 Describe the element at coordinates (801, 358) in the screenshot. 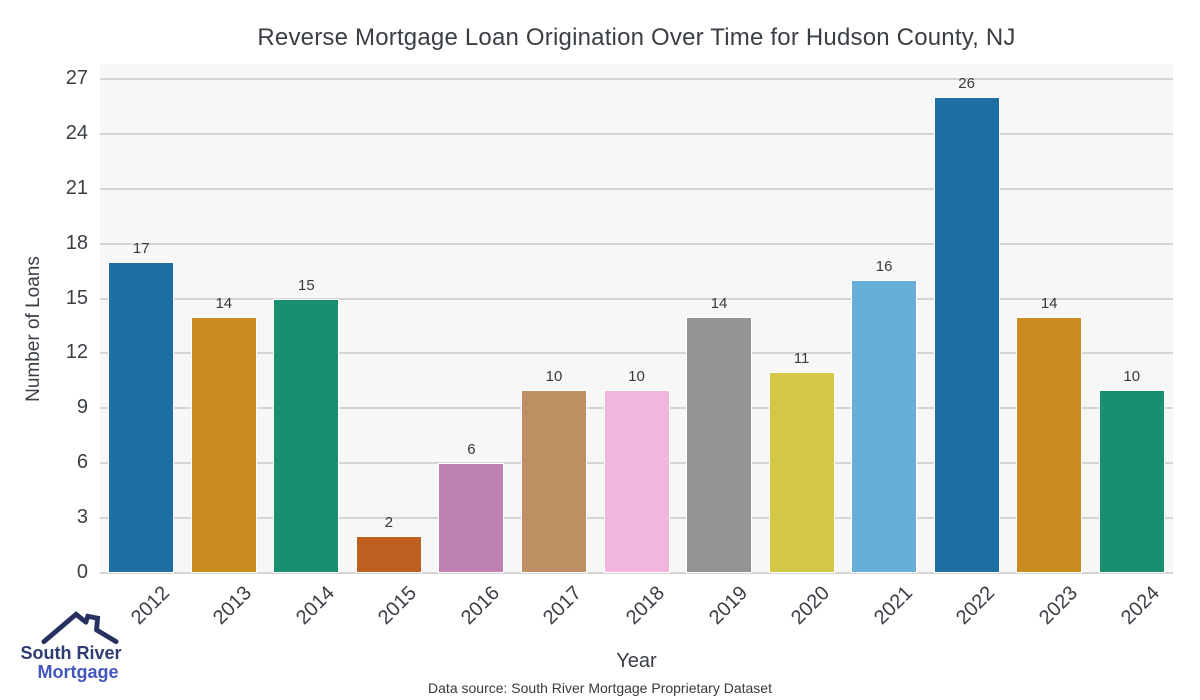

I see `bar-value-label-2020: 11` at that location.